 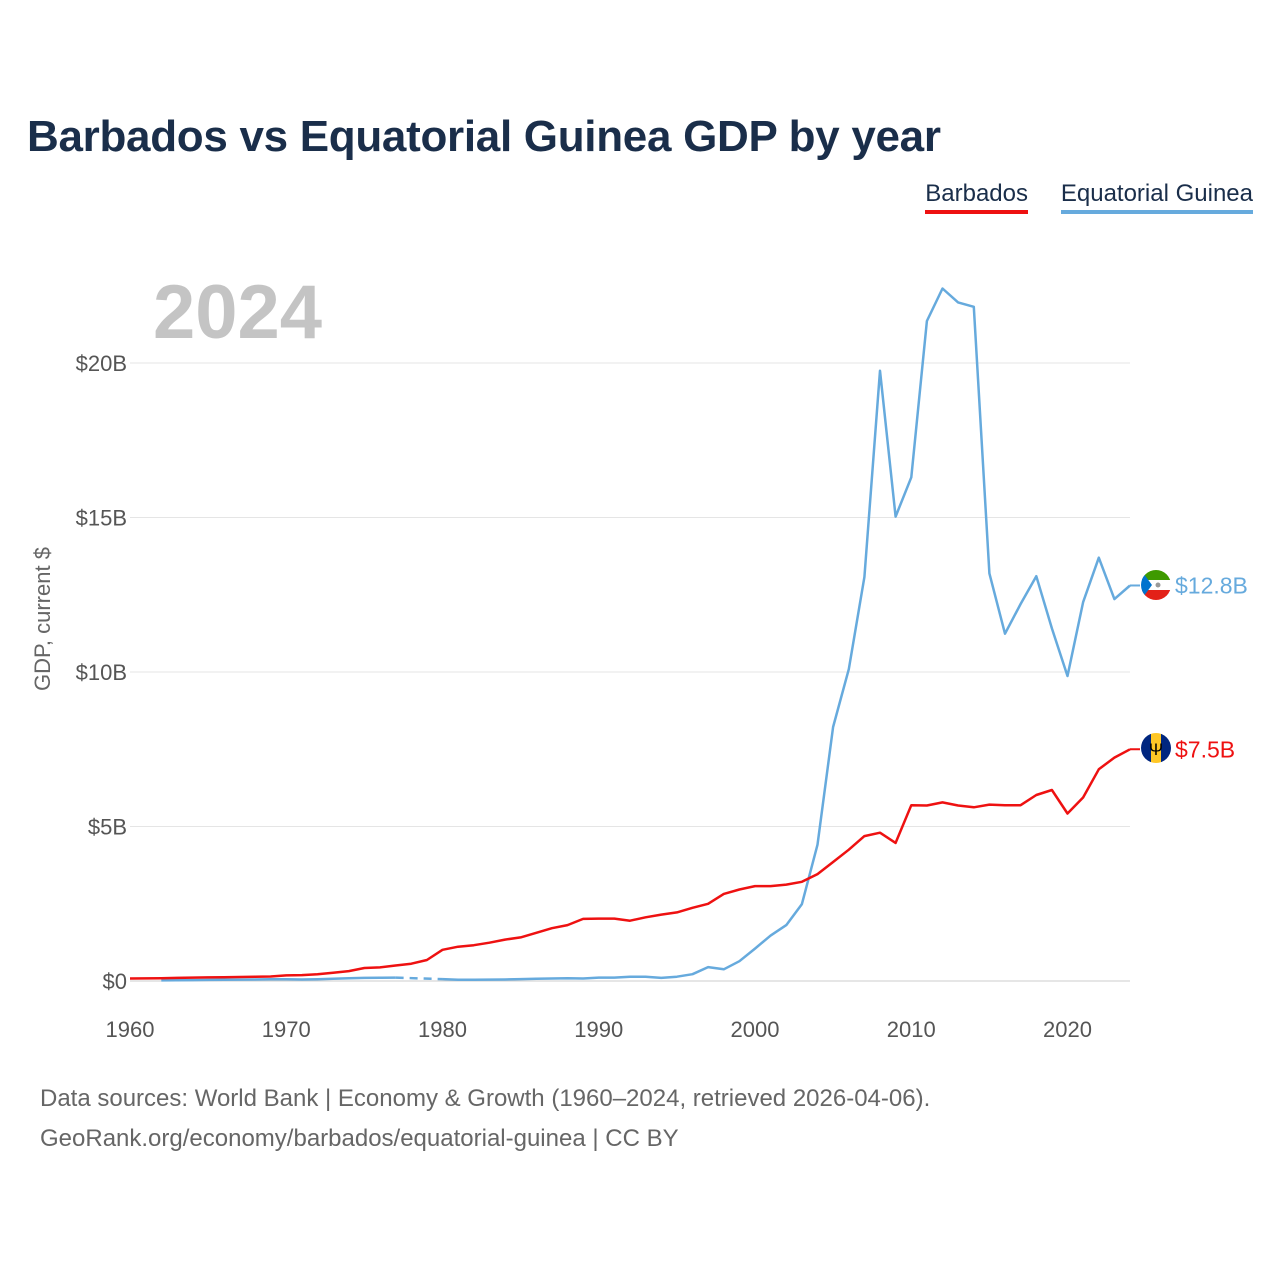 What do you see at coordinates (976, 197) in the screenshot?
I see `legend-item-barbados: Barbados` at bounding box center [976, 197].